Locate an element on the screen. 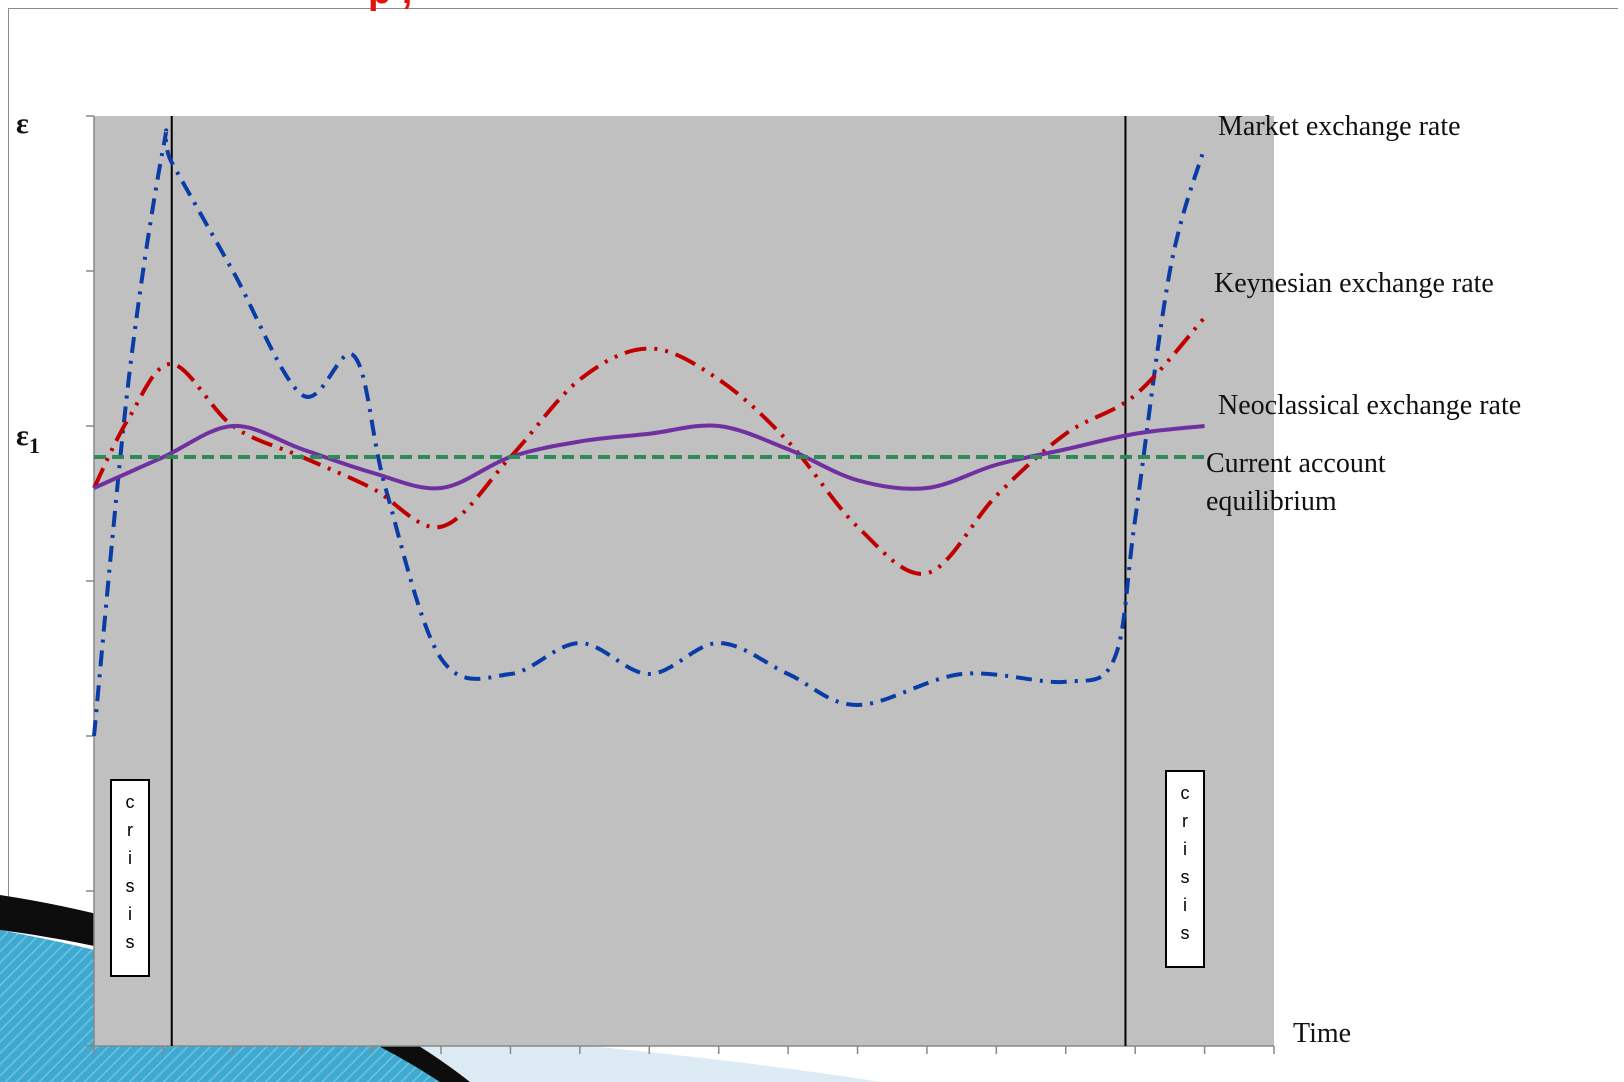 Image resolution: width=1624 pixels, height=1082 pixels. series-label-current-account-equilibrium-line-1: Current account is located at coordinates (1296, 463).